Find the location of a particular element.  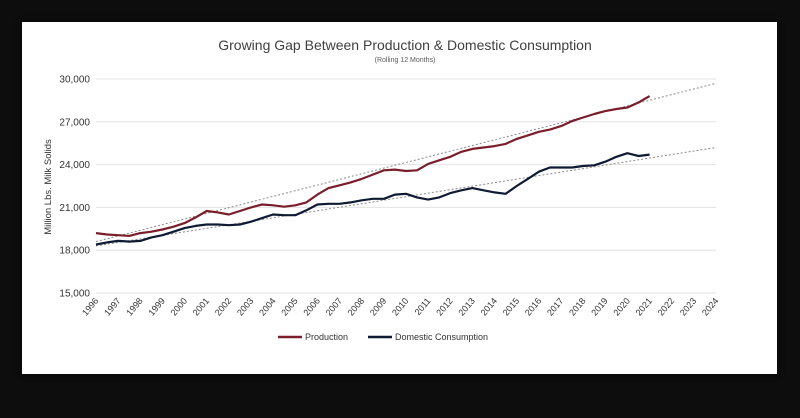

x-tick-label: 2010 is located at coordinates (400, 307).